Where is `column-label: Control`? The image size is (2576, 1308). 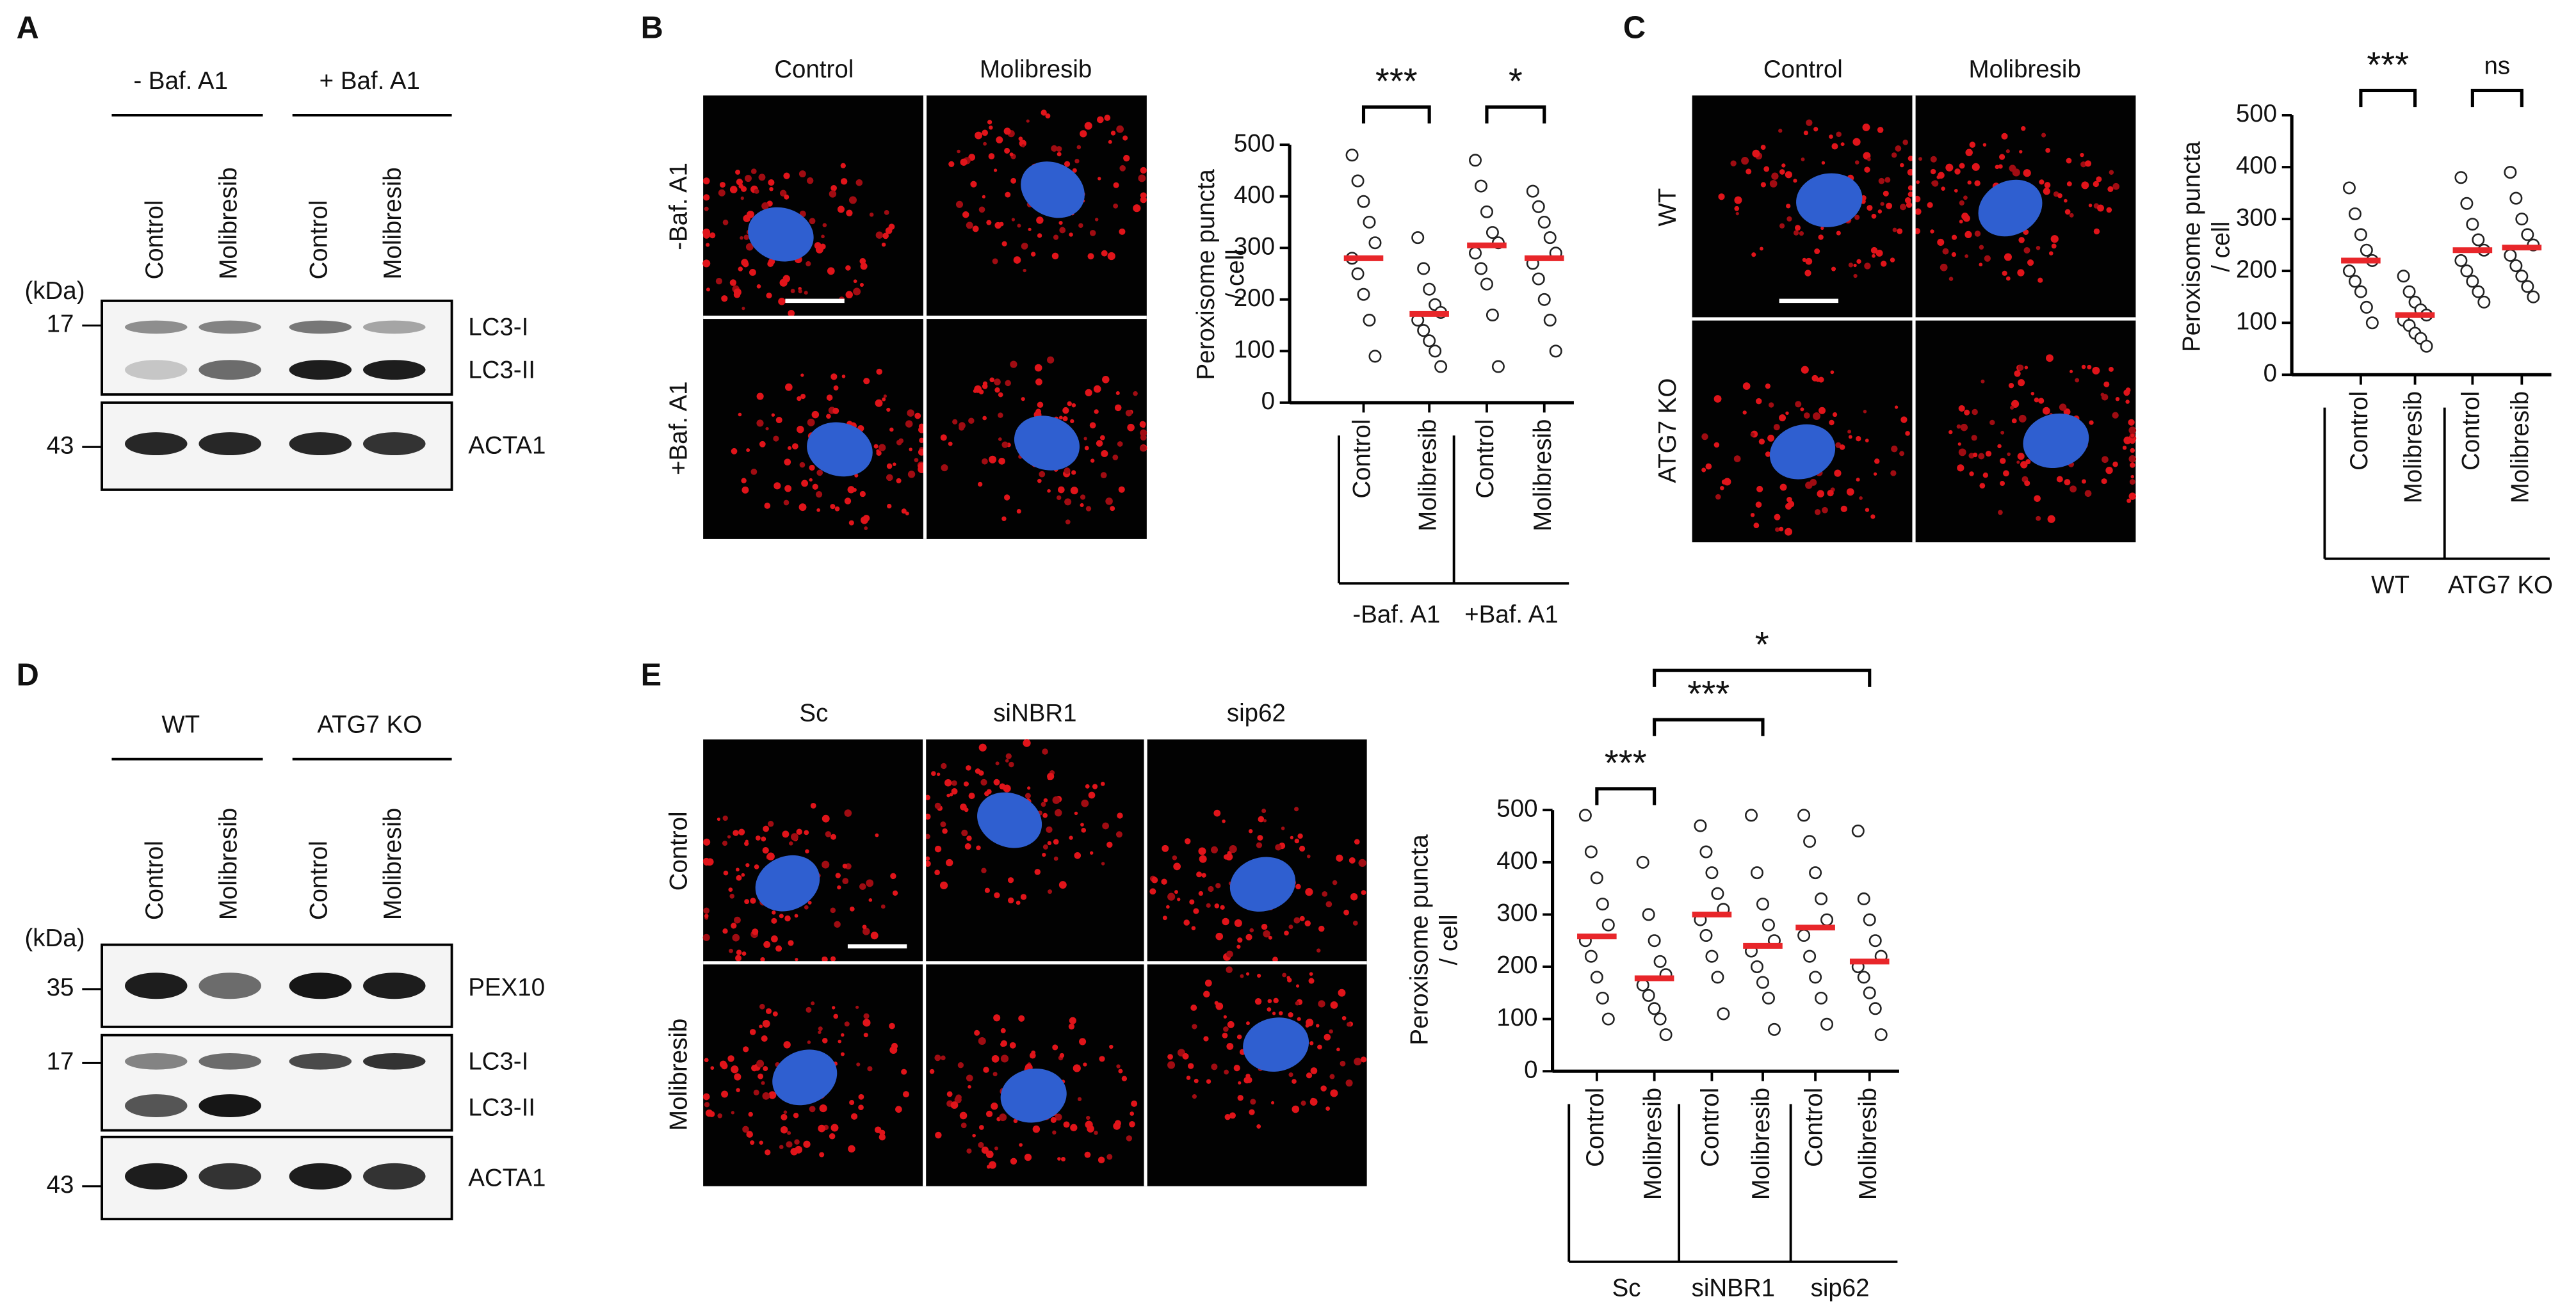
column-label: Control is located at coordinates (814, 69).